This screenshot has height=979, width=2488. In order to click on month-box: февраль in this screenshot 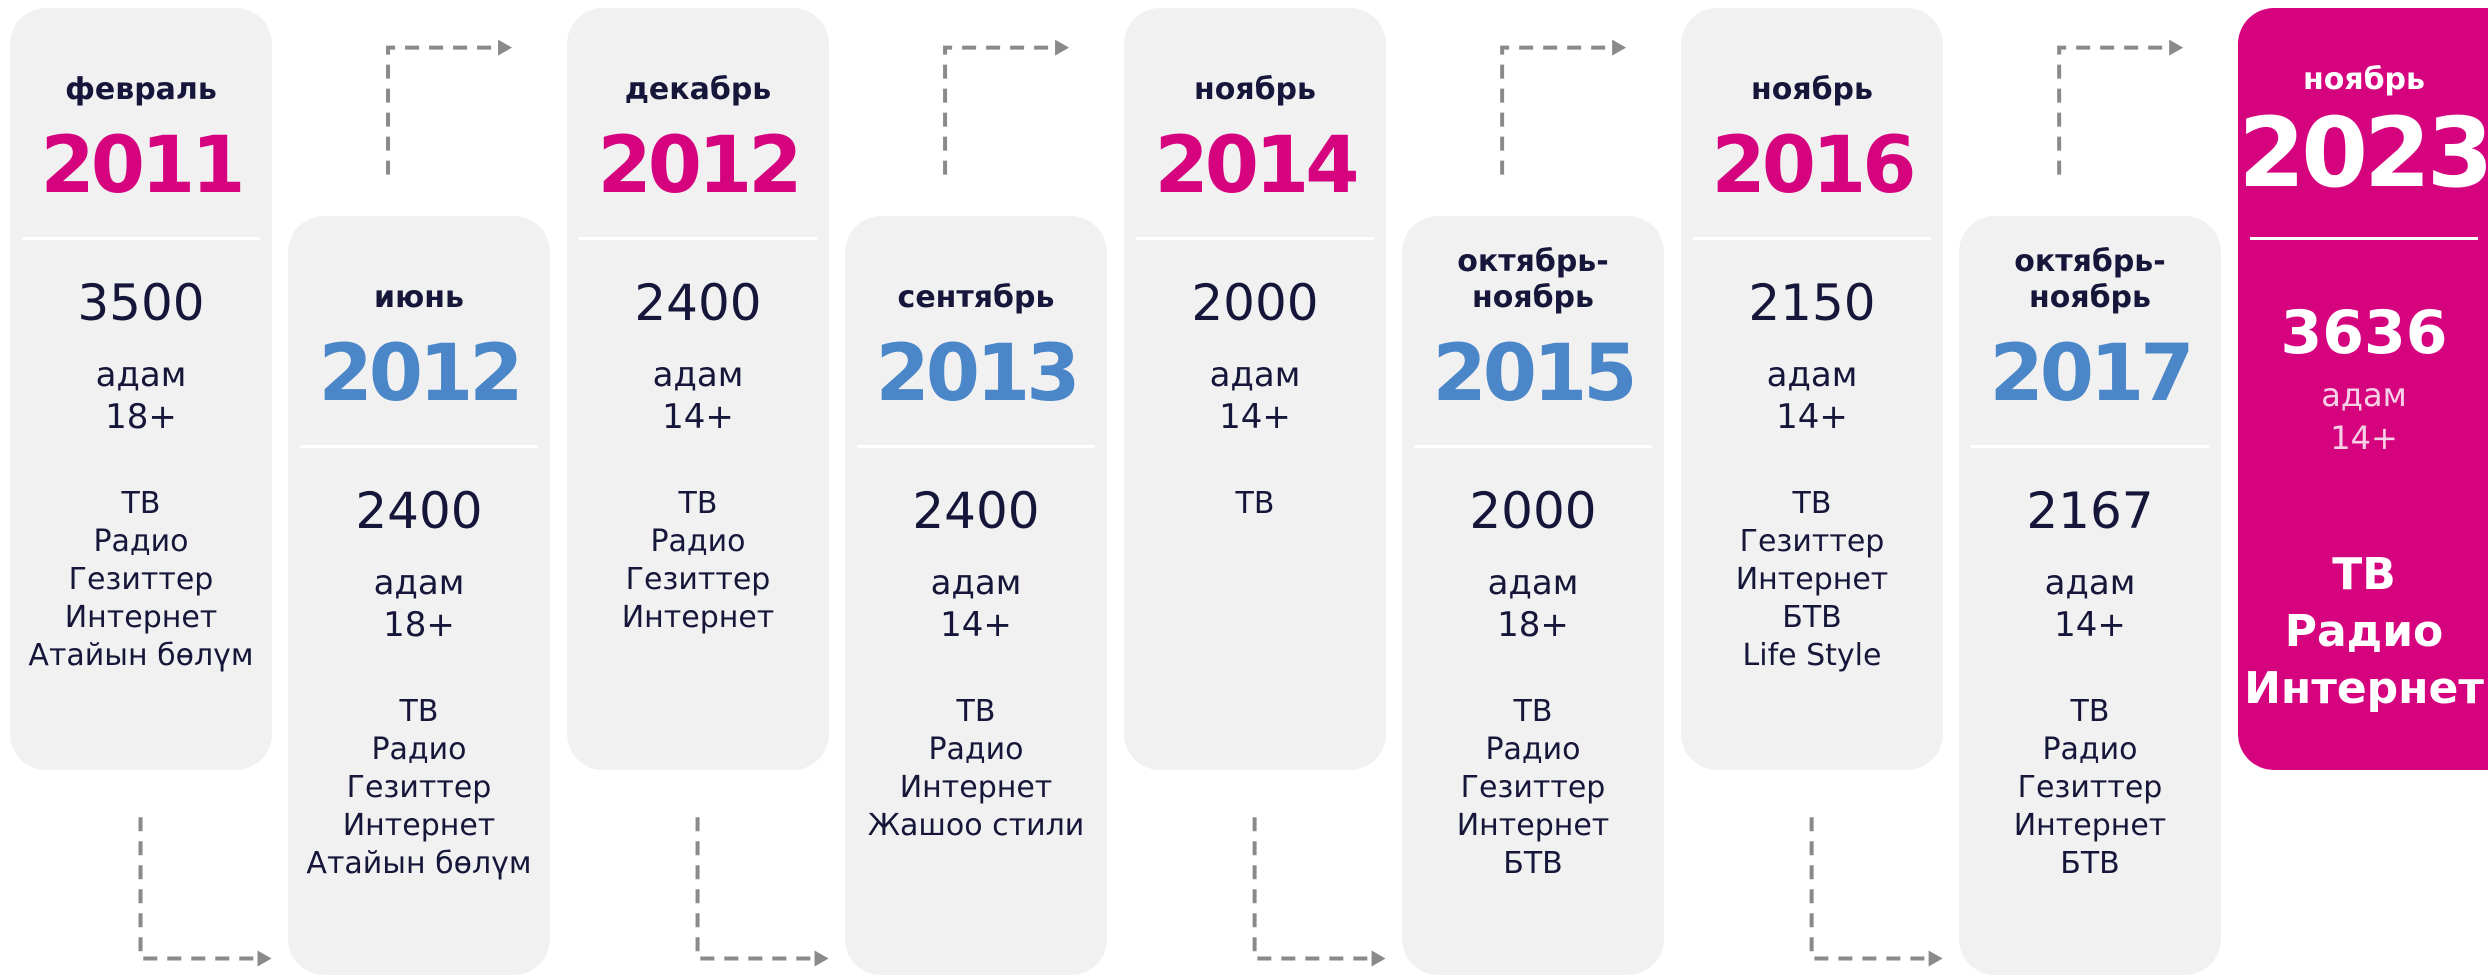, I will do `click(141, 58)`.